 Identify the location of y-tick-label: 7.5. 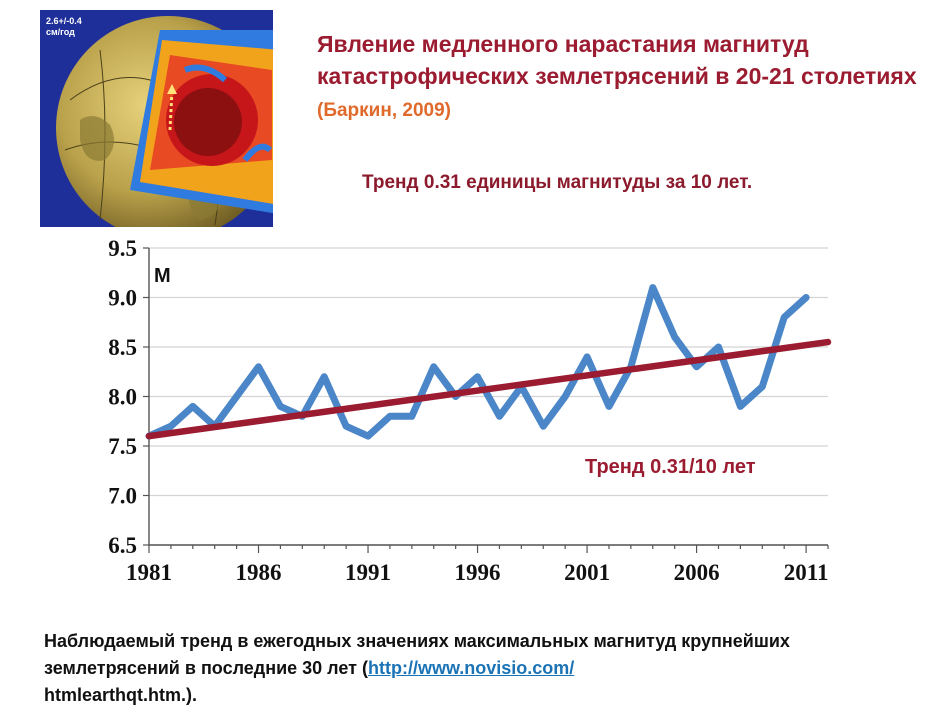
(122, 446).